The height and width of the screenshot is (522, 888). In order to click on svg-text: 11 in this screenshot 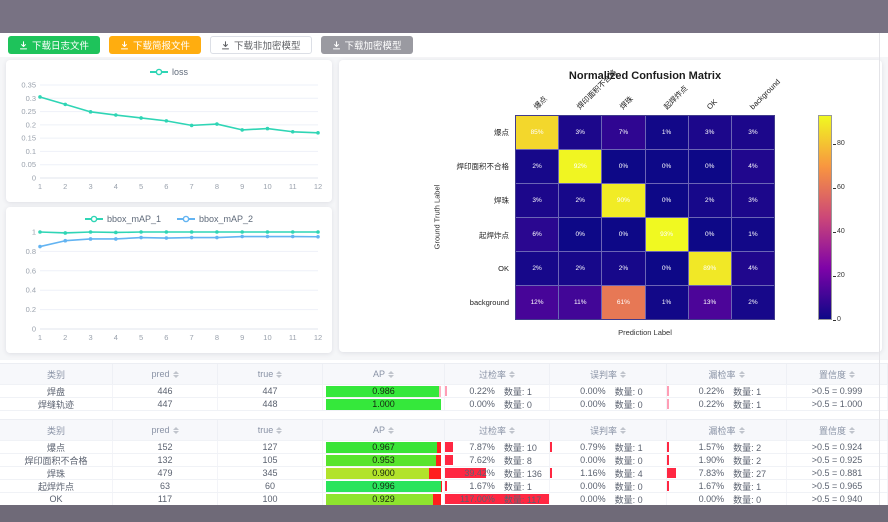, I will do `click(293, 186)`.